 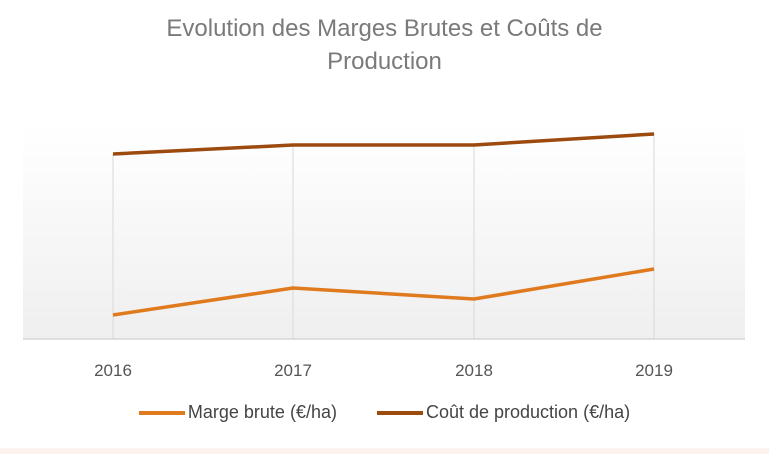 I want to click on legend-label-marge-brute: Marge brute (€/ha), so click(x=262, y=412).